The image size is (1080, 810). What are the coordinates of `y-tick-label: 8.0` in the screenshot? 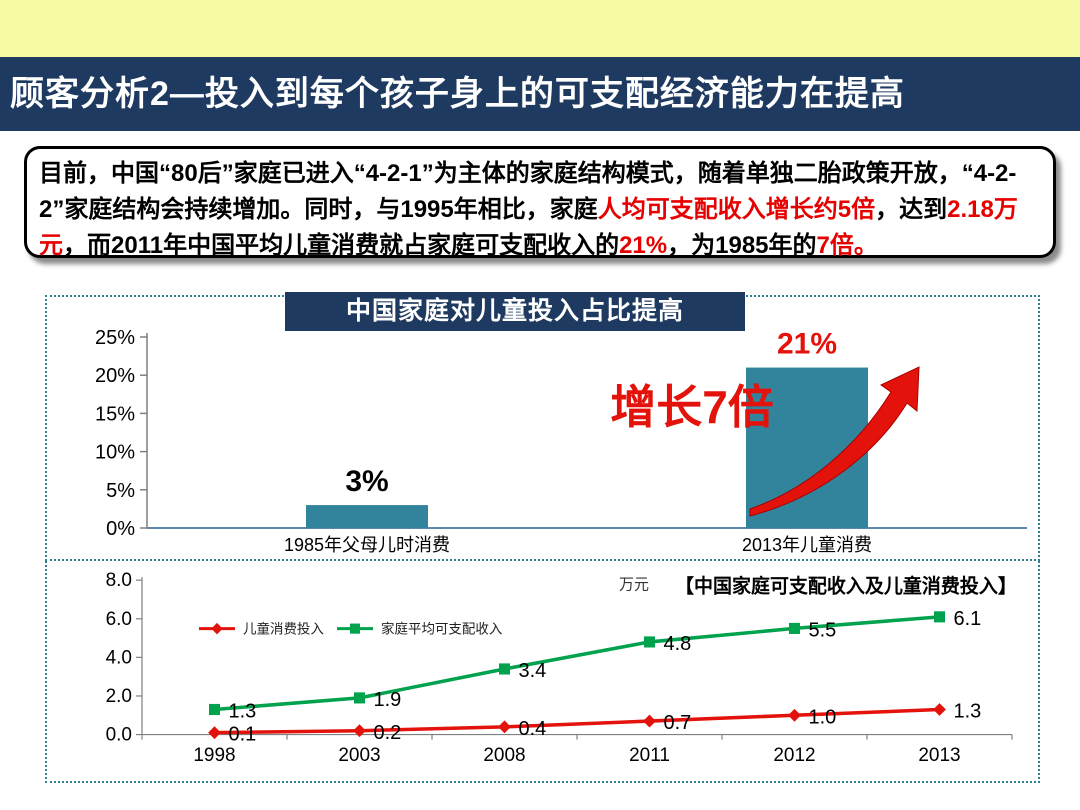 It's located at (119, 580).